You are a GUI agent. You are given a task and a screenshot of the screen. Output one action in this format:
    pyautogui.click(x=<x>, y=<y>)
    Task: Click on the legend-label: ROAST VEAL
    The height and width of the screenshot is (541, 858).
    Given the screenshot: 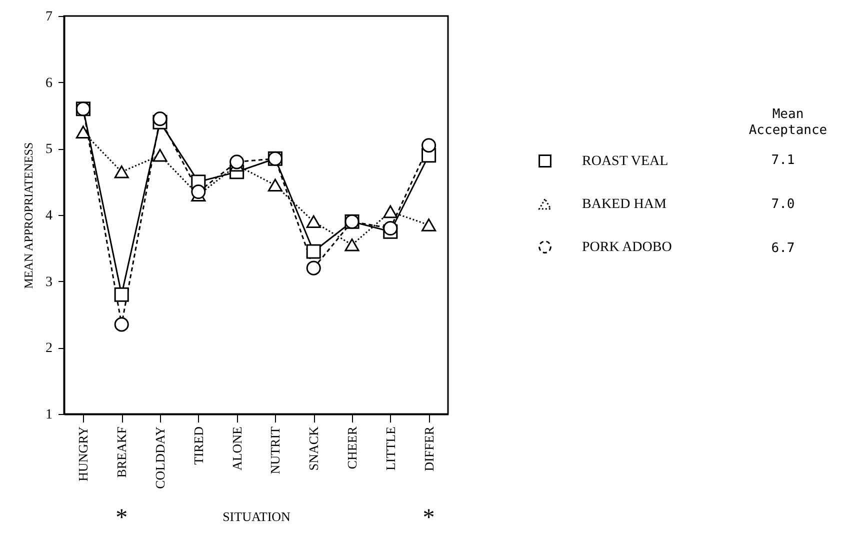 What is the action you would take?
    pyautogui.click(x=625, y=161)
    